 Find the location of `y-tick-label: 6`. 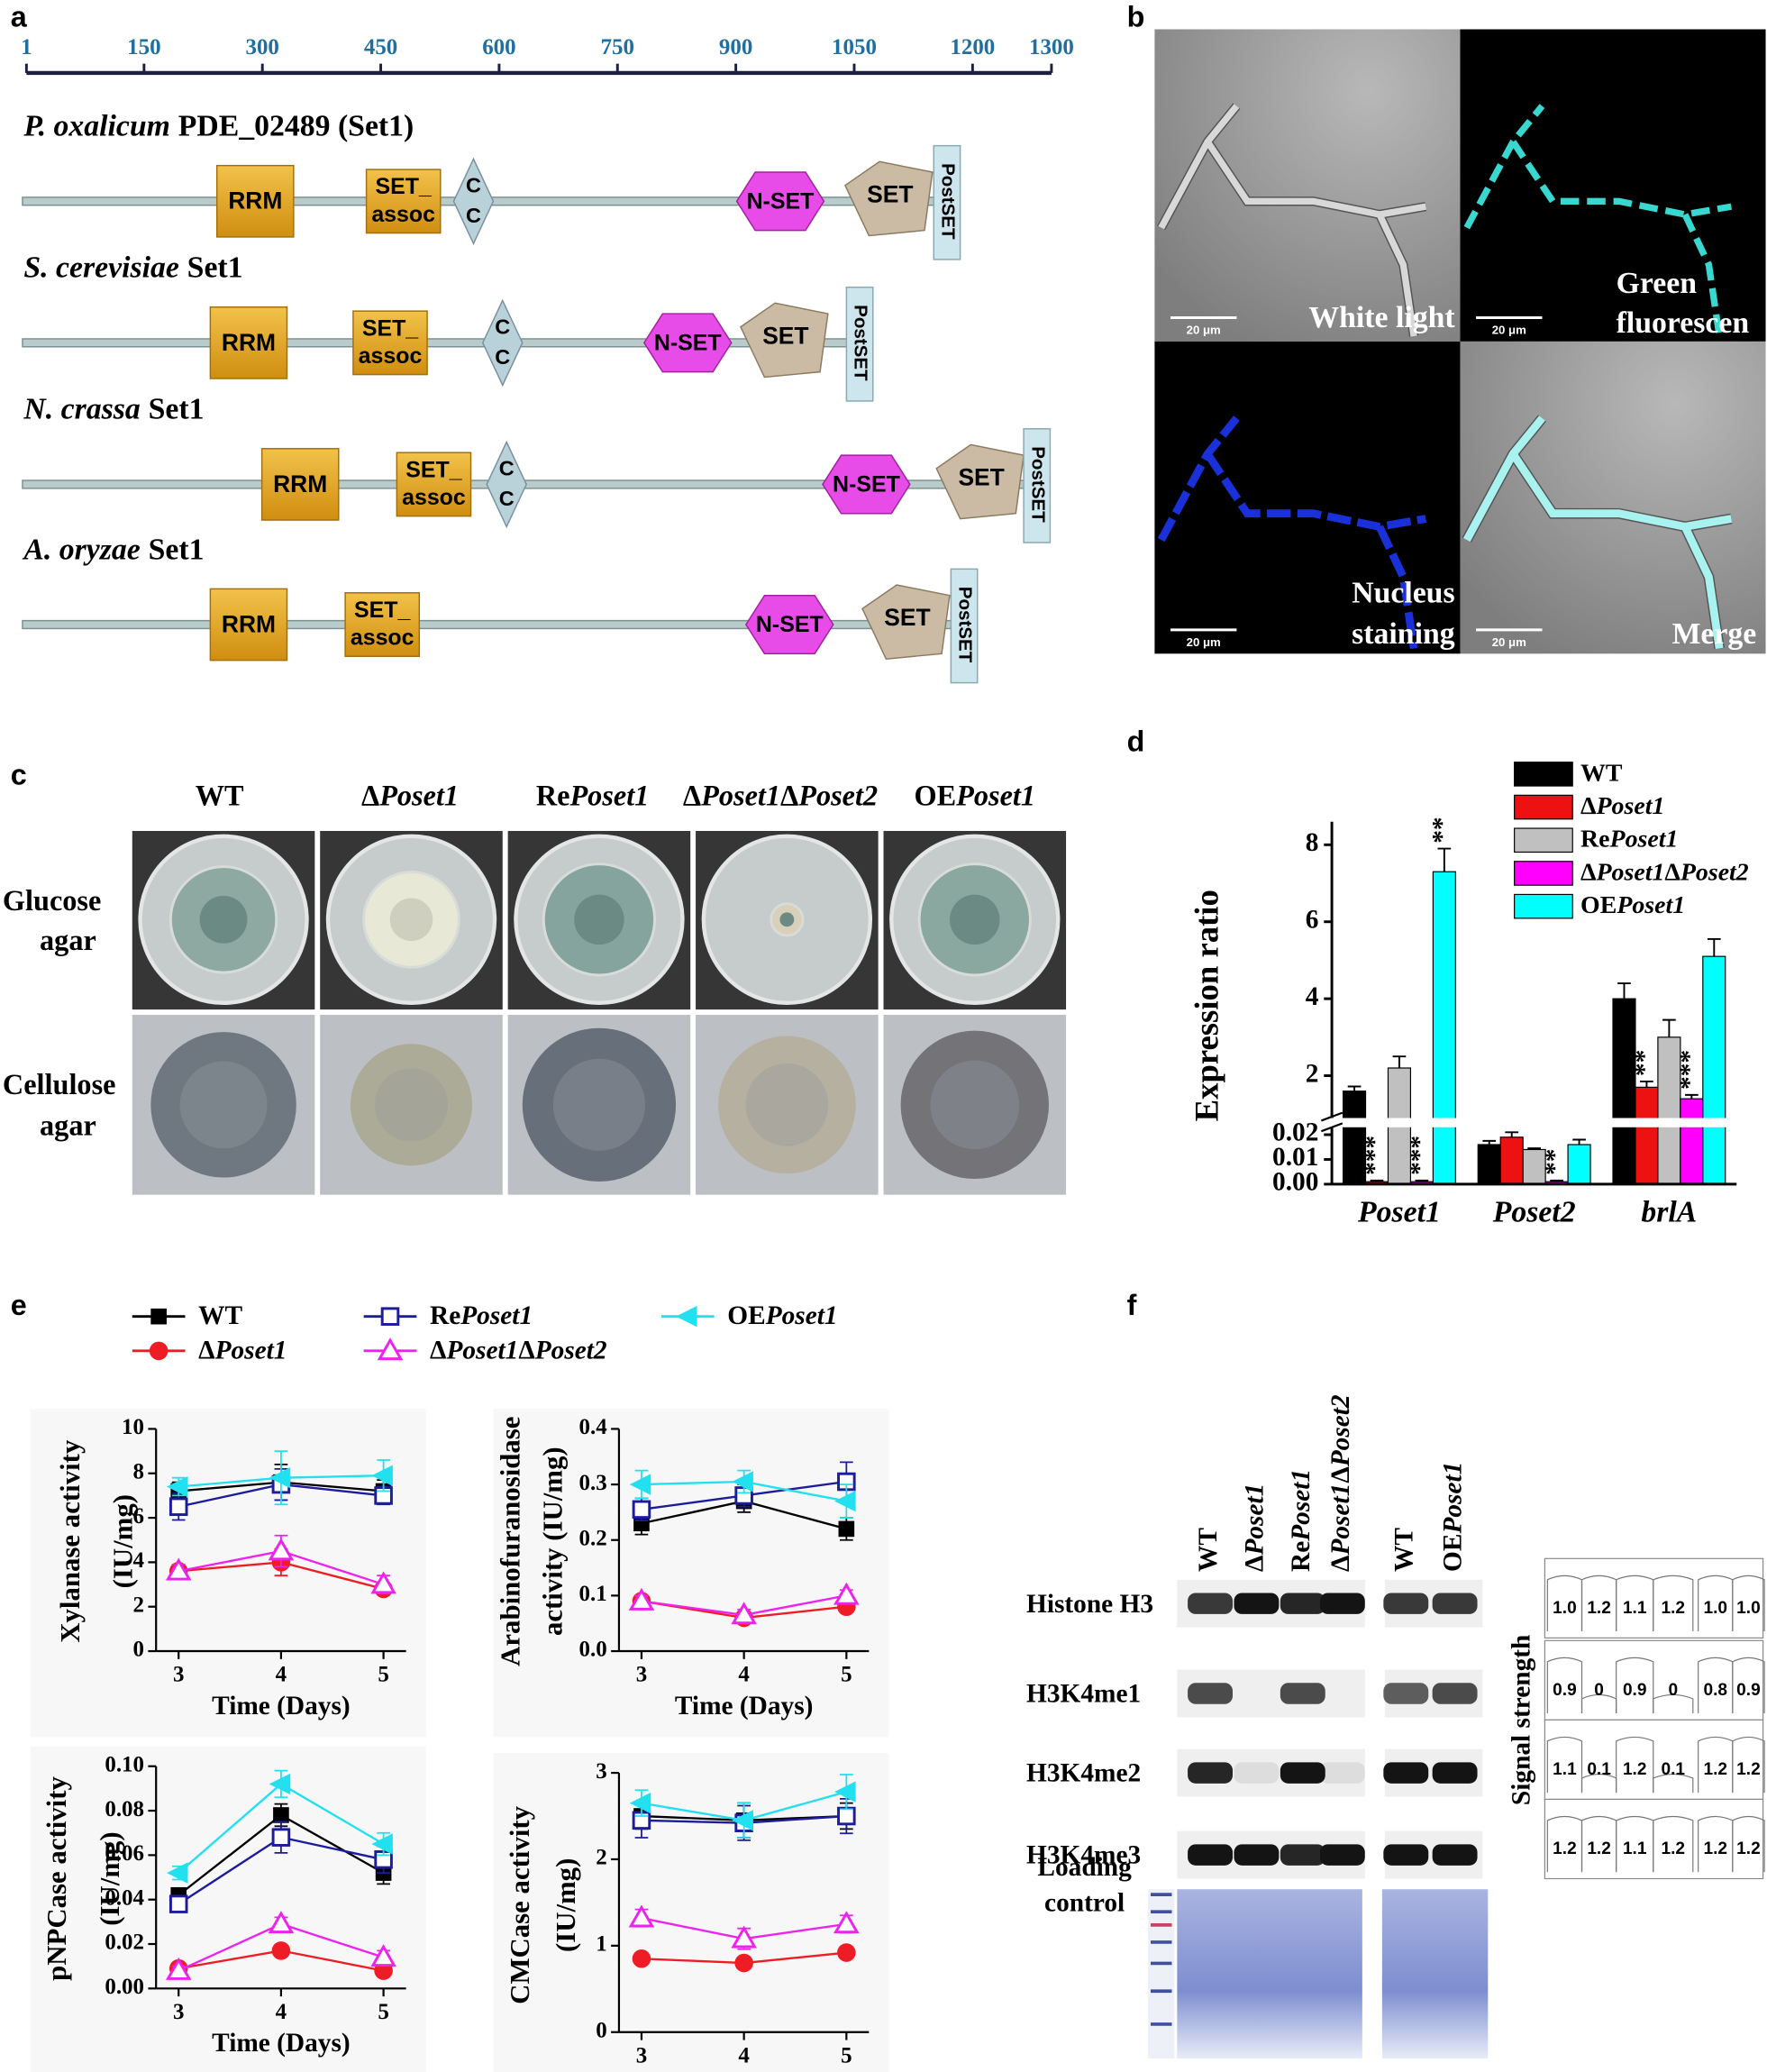

y-tick-label: 6 is located at coordinates (1312, 919).